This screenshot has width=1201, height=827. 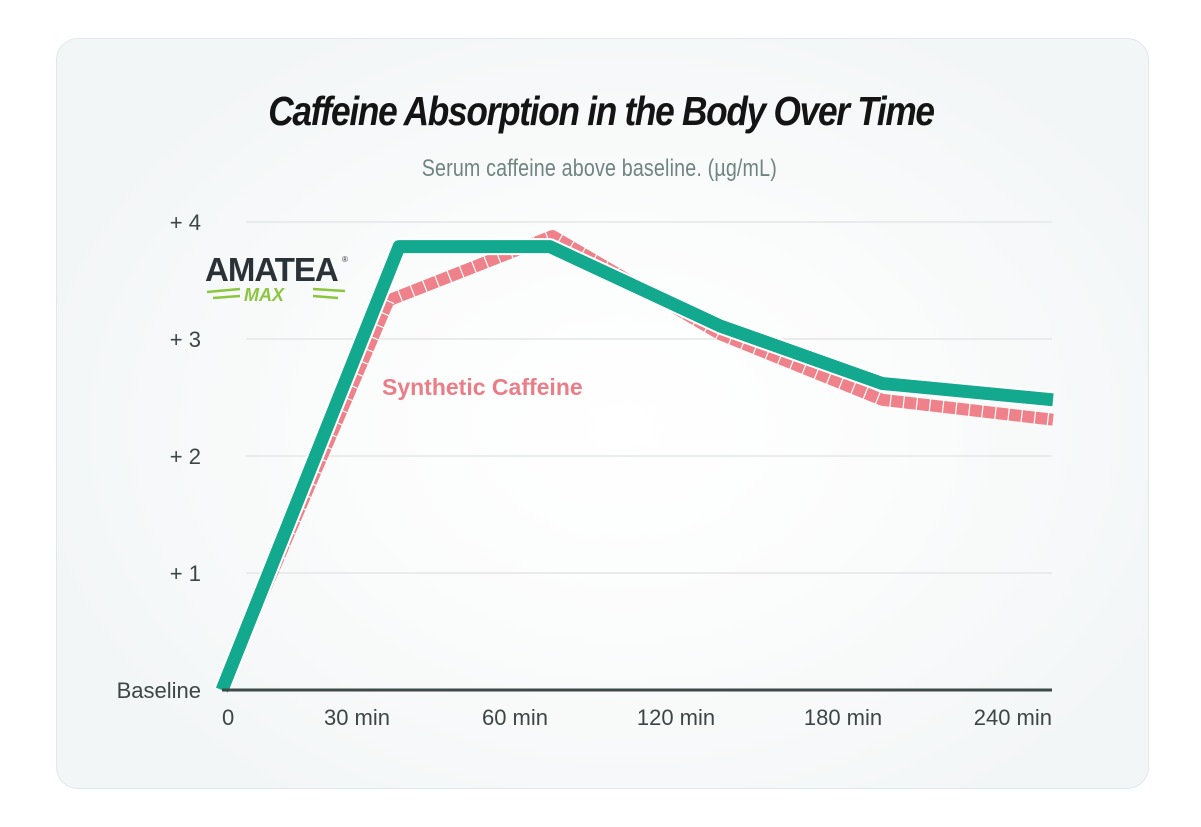 I want to click on logo-registered-mark: ®, so click(x=345, y=259).